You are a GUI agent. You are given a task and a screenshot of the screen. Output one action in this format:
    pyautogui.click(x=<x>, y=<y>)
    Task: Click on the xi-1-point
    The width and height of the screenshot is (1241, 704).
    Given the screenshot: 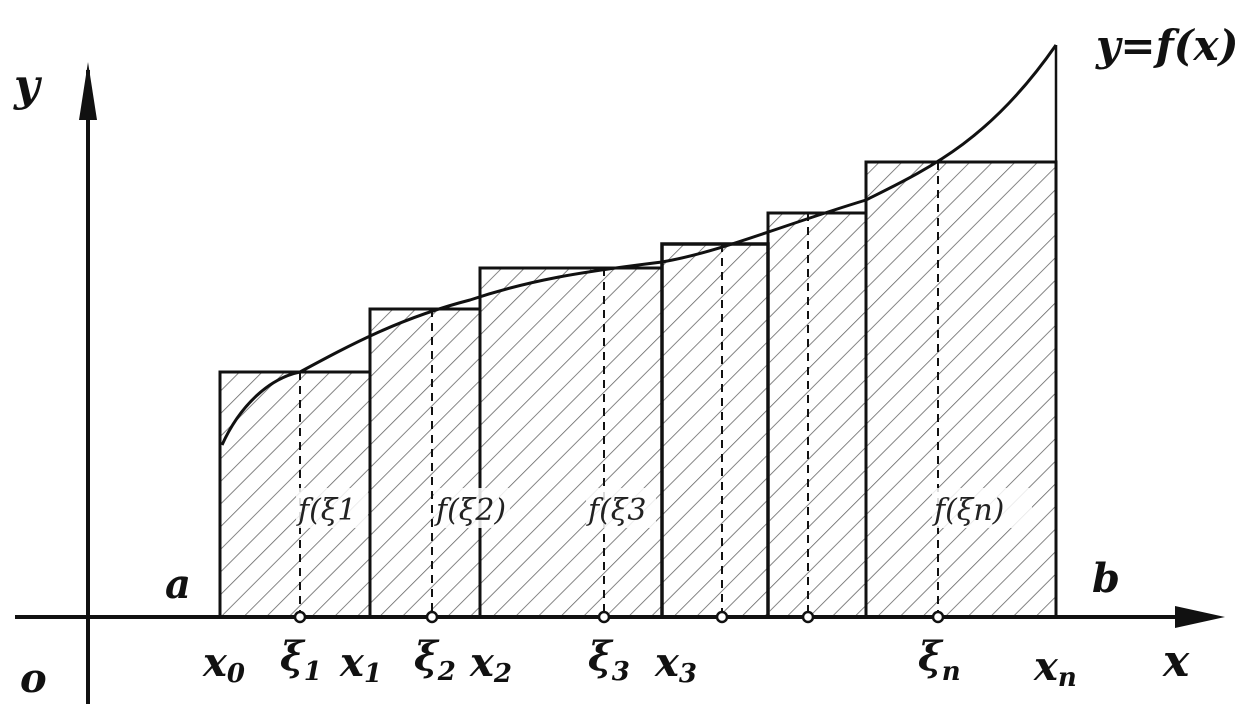 What is the action you would take?
    pyautogui.click(x=300, y=617)
    